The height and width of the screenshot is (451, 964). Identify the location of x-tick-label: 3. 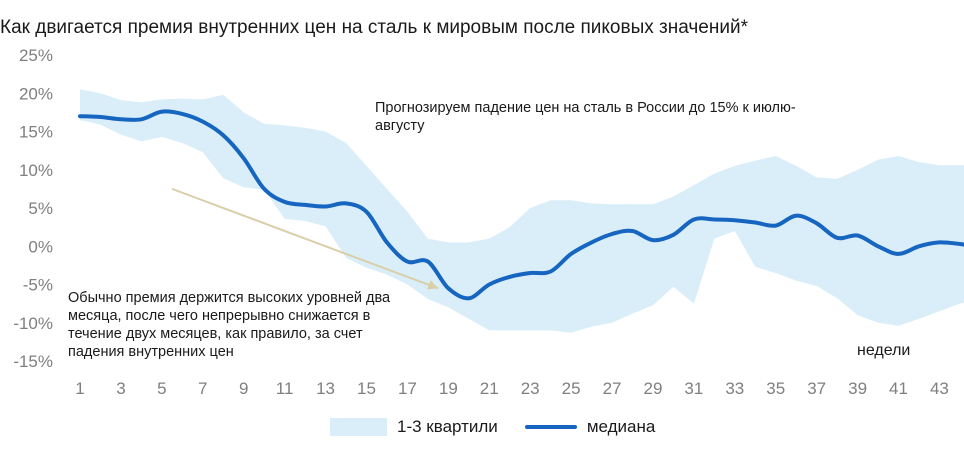
(120, 388).